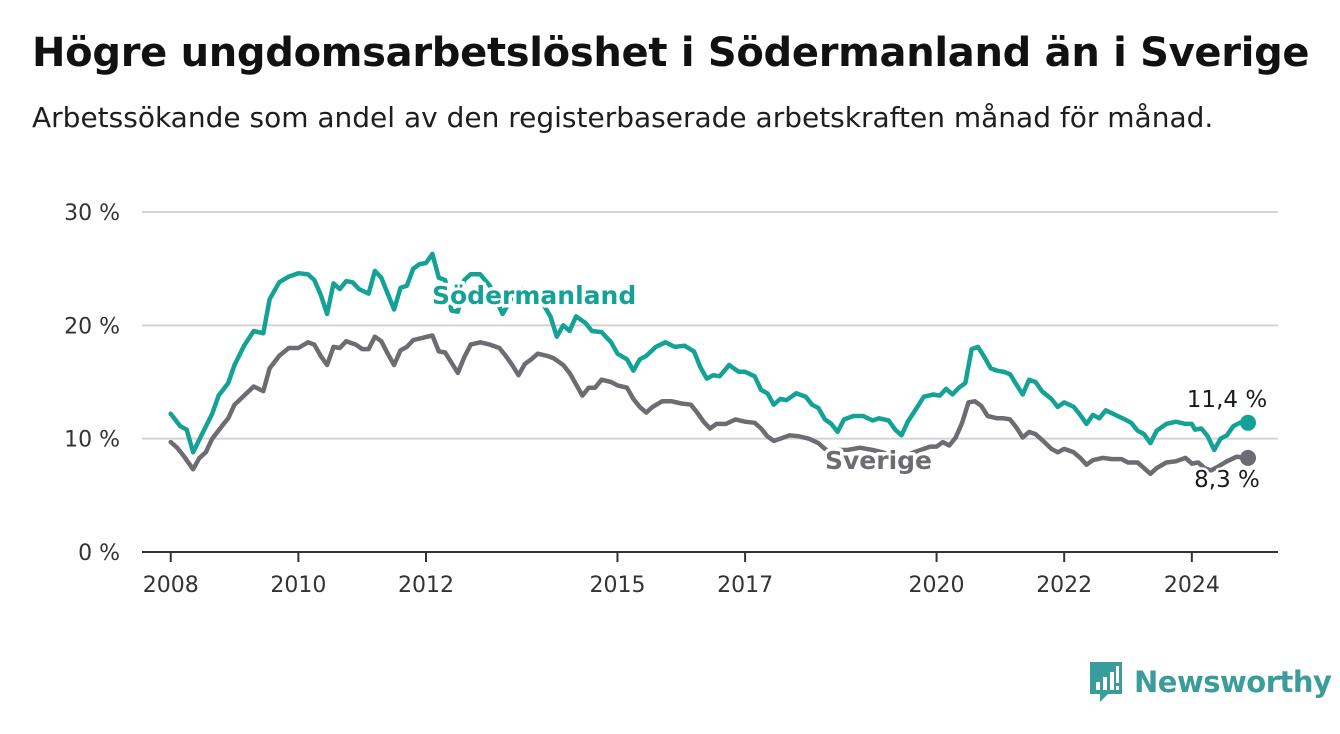  Describe the element at coordinates (92, 383) in the screenshot. I see `y-axis: 0 % 10 % 20 % 30 %` at that location.